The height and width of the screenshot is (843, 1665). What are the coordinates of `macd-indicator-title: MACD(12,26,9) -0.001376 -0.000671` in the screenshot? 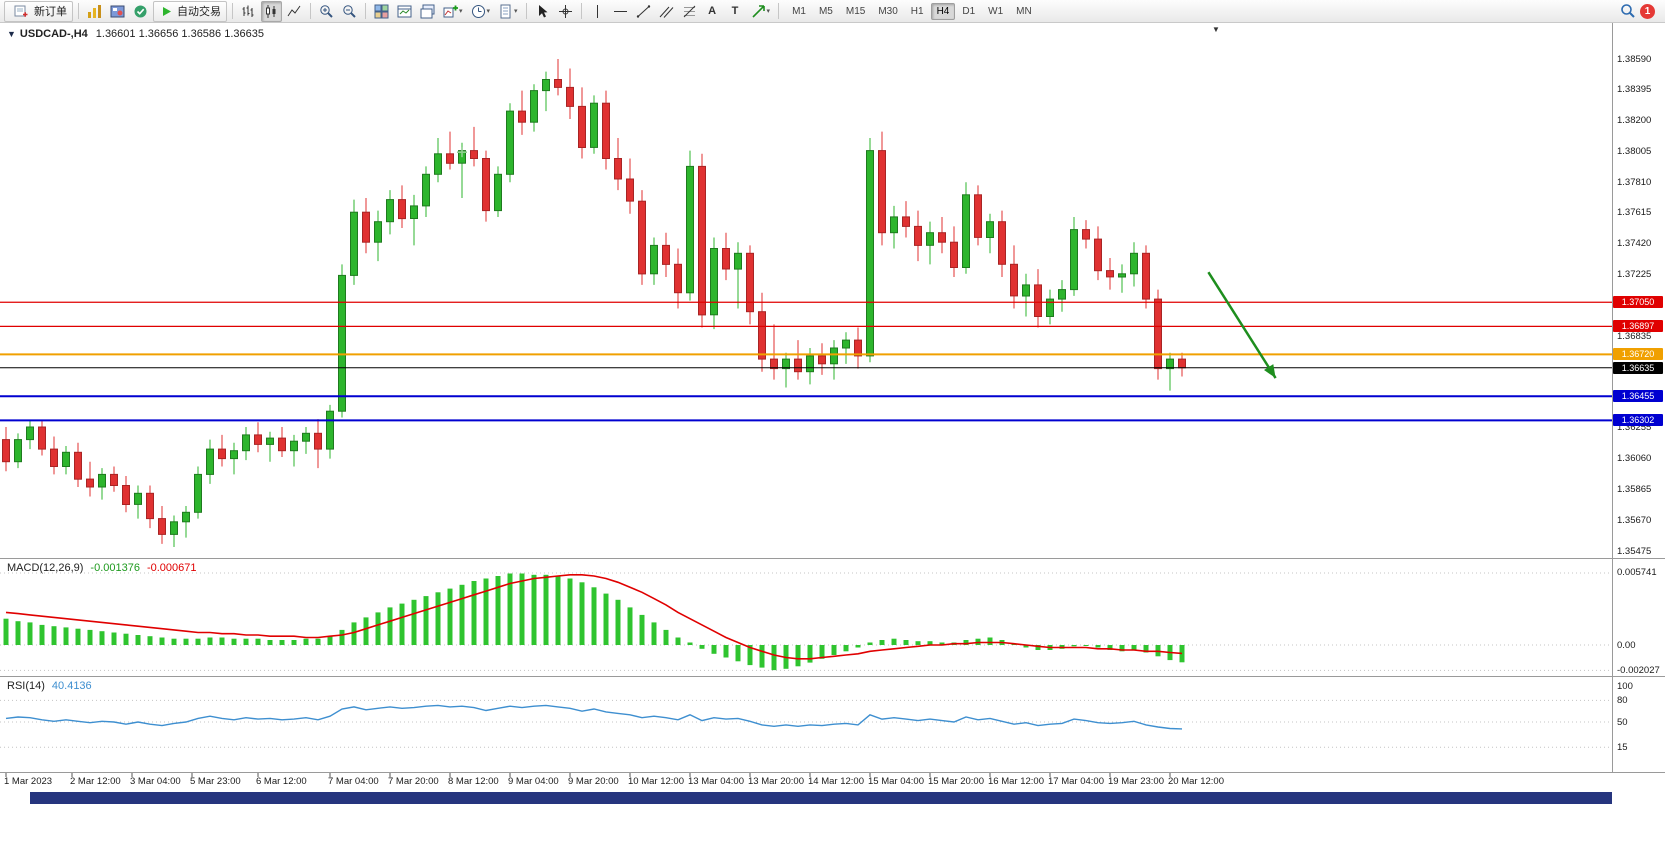 It's located at (102, 568).